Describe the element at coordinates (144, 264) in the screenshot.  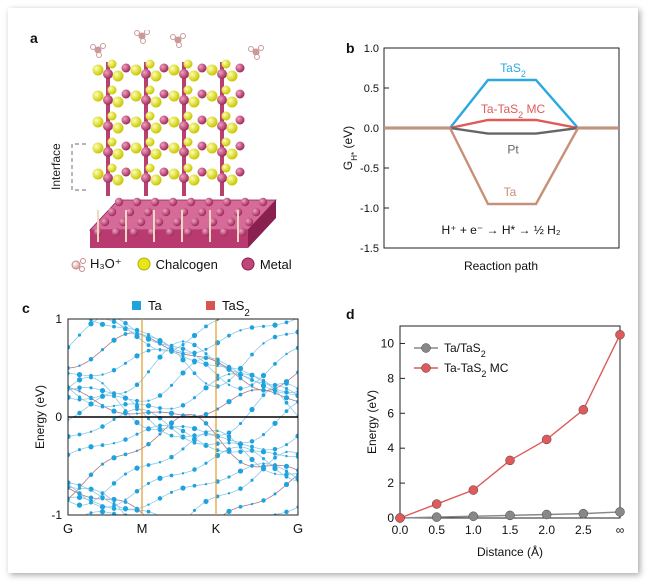
I see `chalcogen-icon` at that location.